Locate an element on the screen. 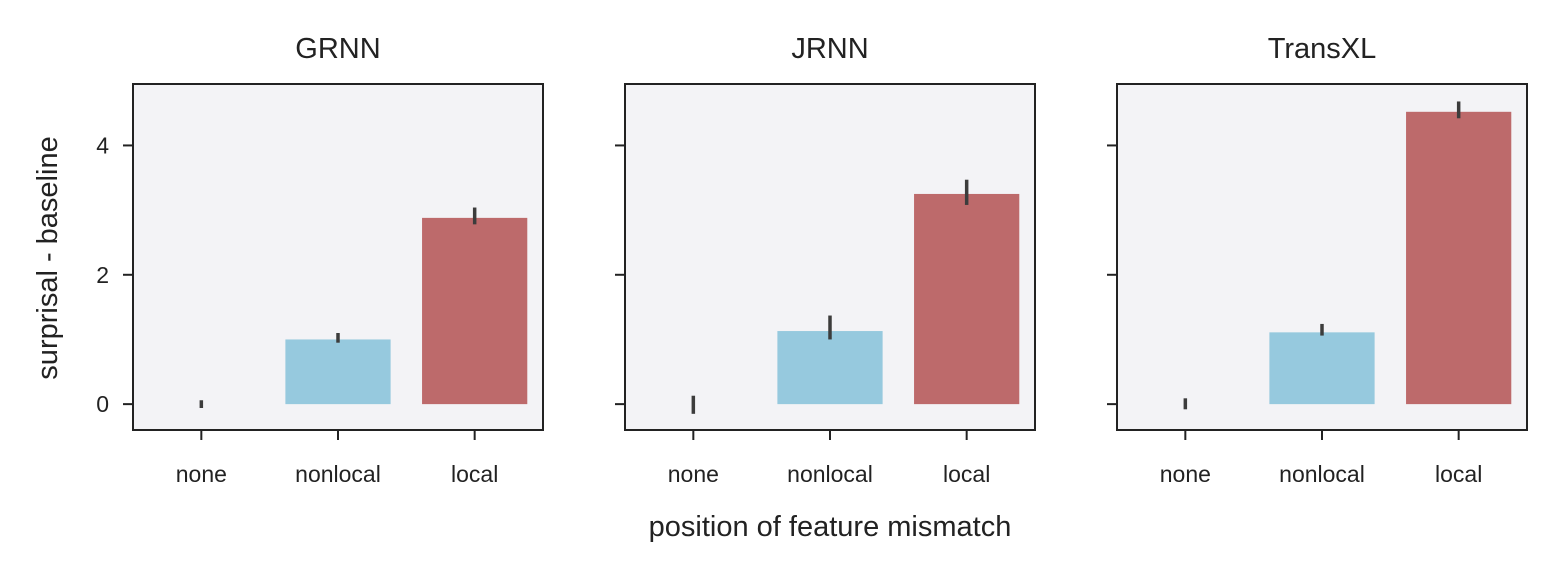  panel-title: JRNN is located at coordinates (829, 49).